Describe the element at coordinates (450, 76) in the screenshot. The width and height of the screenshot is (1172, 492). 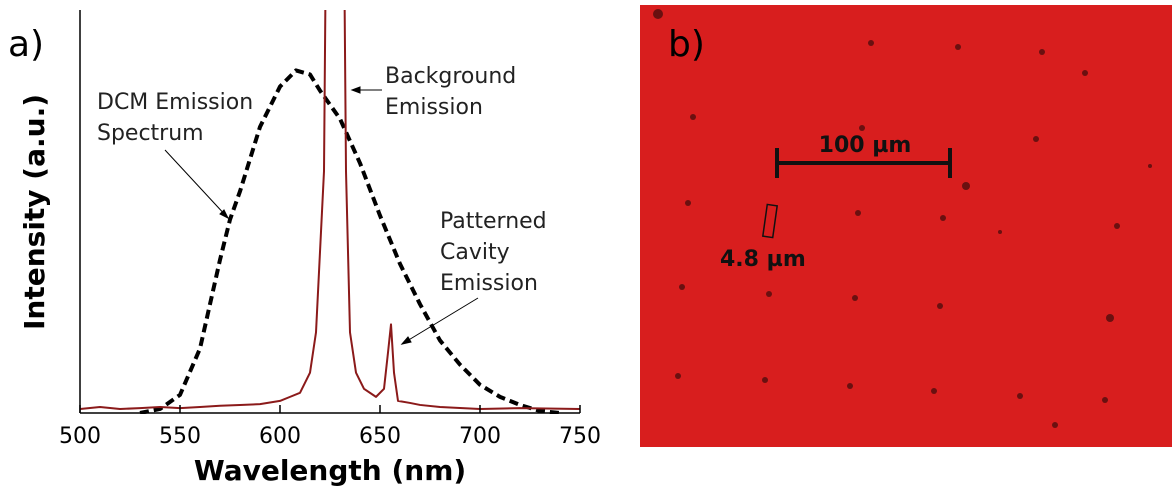
I see `annotation: Background` at that location.